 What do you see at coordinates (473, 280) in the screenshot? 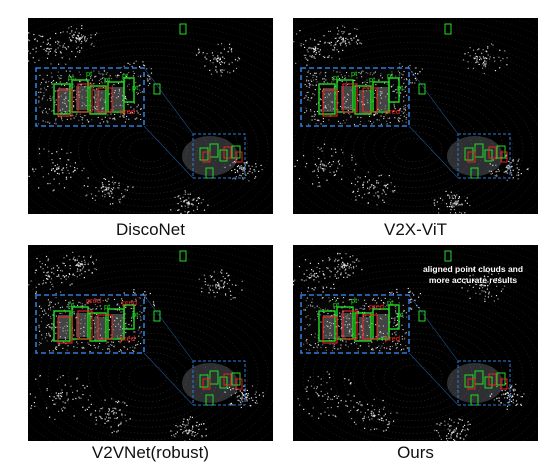
I see `annotation-line-2: more accurate results` at bounding box center [473, 280].